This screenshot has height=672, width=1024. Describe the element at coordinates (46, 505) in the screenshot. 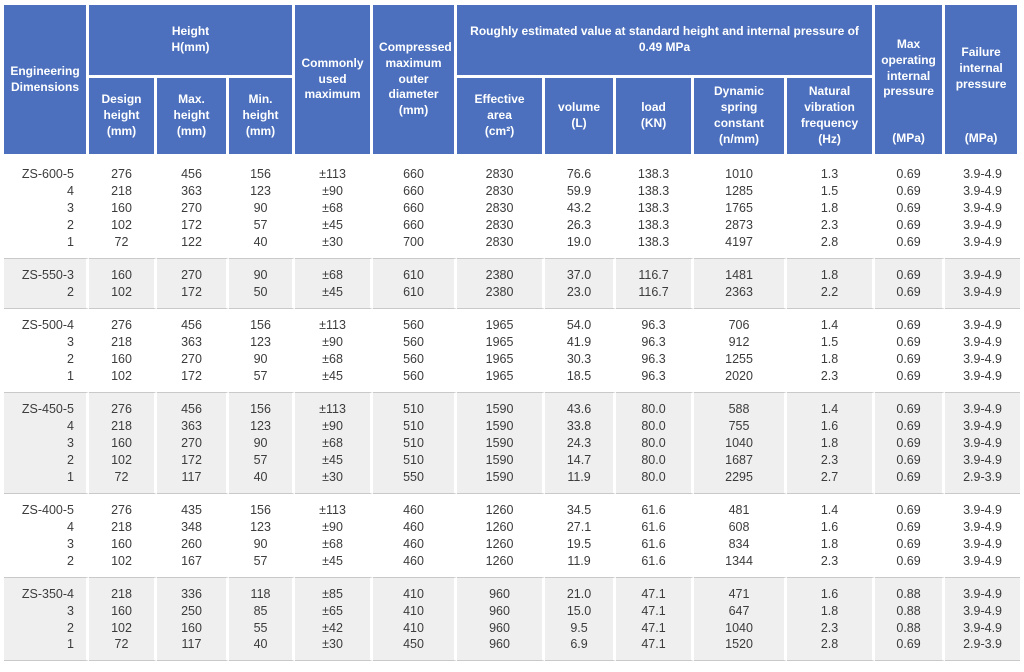

I see `model-cell: ZS-400-5` at that location.